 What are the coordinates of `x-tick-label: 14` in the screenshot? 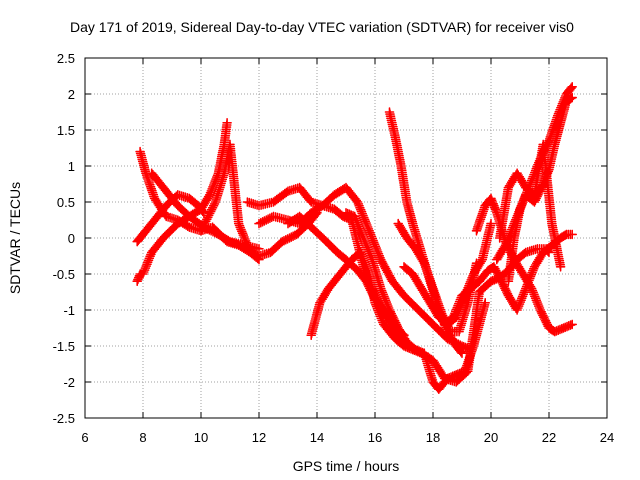 It's located at (317, 437).